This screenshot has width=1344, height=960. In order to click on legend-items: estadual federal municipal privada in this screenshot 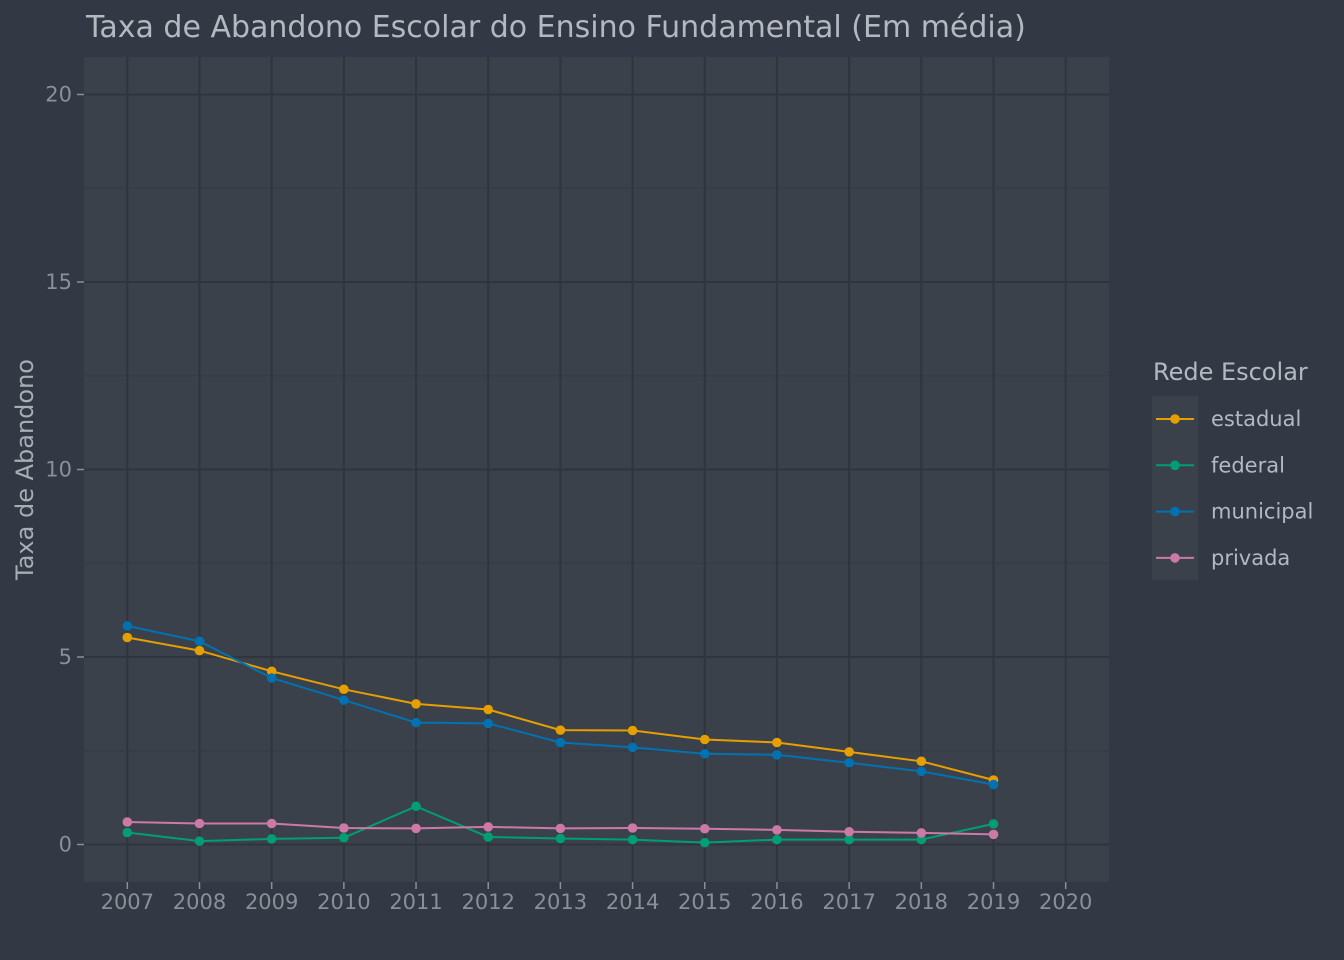, I will do `click(1234, 488)`.